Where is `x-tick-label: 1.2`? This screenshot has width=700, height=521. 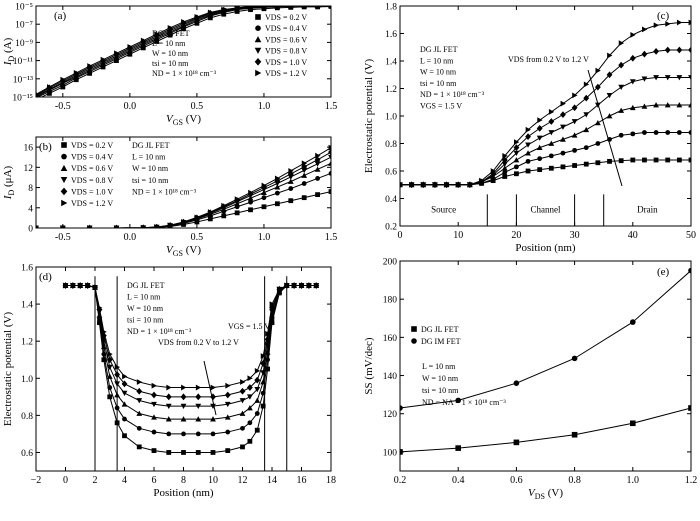 x-tick-label: 1.2 is located at coordinates (691, 480).